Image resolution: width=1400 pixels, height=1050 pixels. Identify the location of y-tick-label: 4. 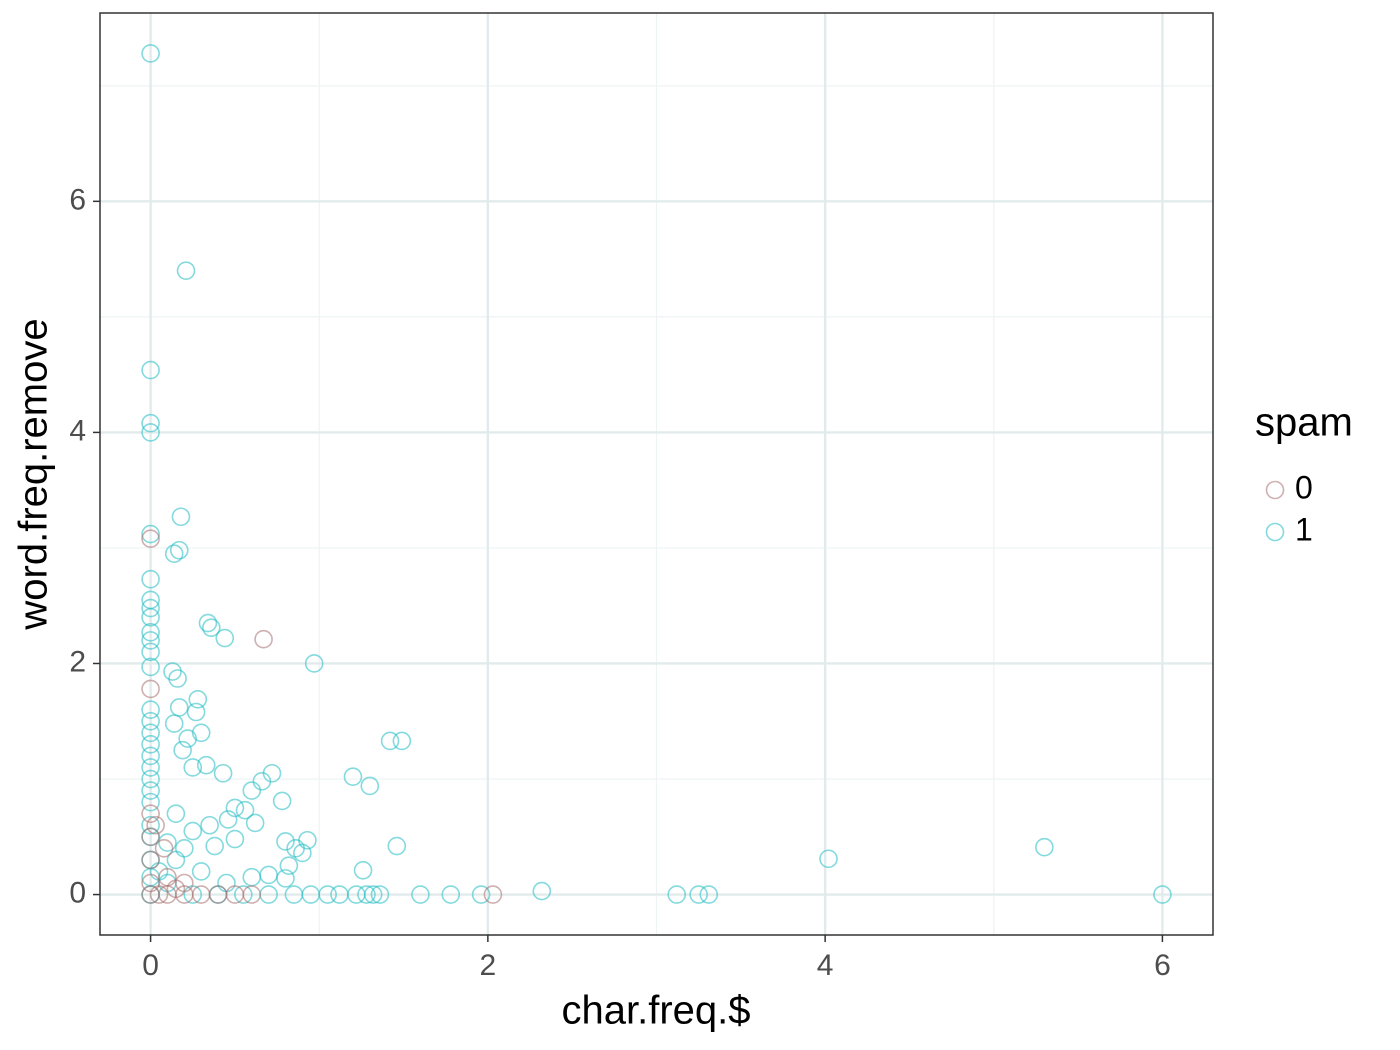
(77, 430).